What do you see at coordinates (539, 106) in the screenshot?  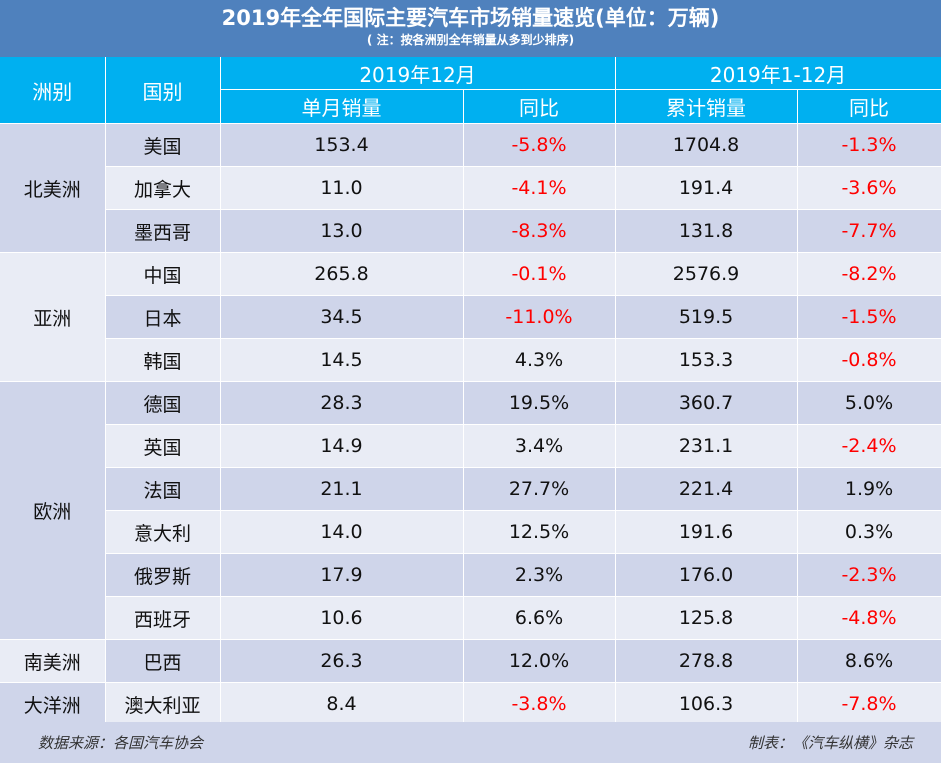 I see `header-monthly-yoy: 同比` at bounding box center [539, 106].